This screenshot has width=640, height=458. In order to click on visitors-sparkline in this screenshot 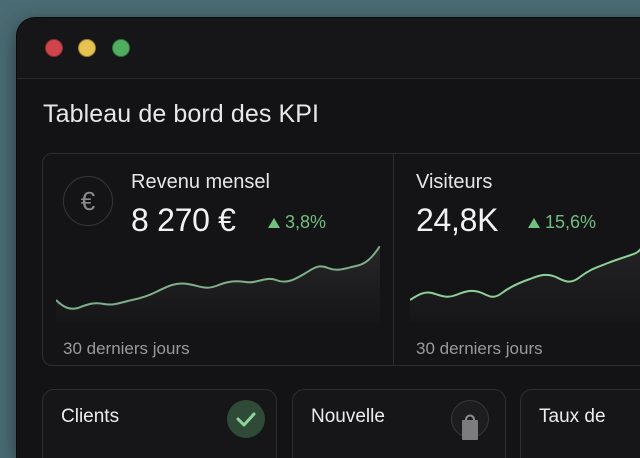, I will do `click(525, 285)`.